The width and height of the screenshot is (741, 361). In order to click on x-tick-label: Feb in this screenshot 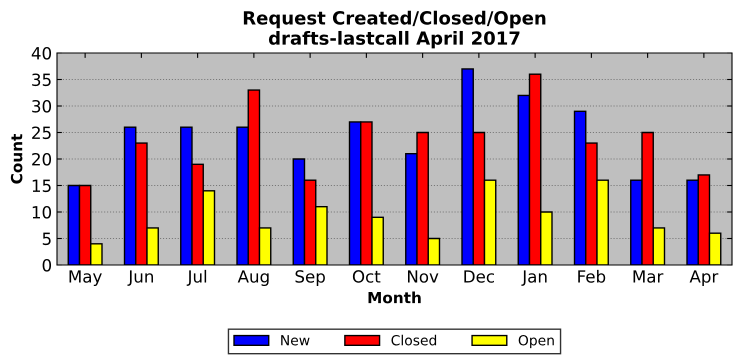, I will do `click(592, 276)`.